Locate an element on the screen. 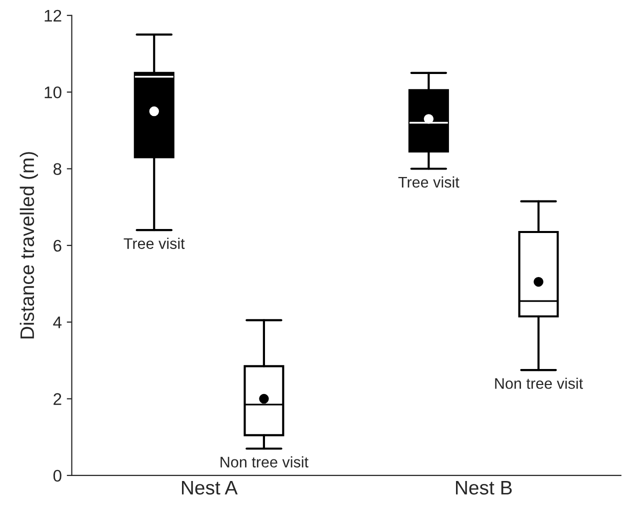  x-tick-label: Nest A is located at coordinates (210, 488).